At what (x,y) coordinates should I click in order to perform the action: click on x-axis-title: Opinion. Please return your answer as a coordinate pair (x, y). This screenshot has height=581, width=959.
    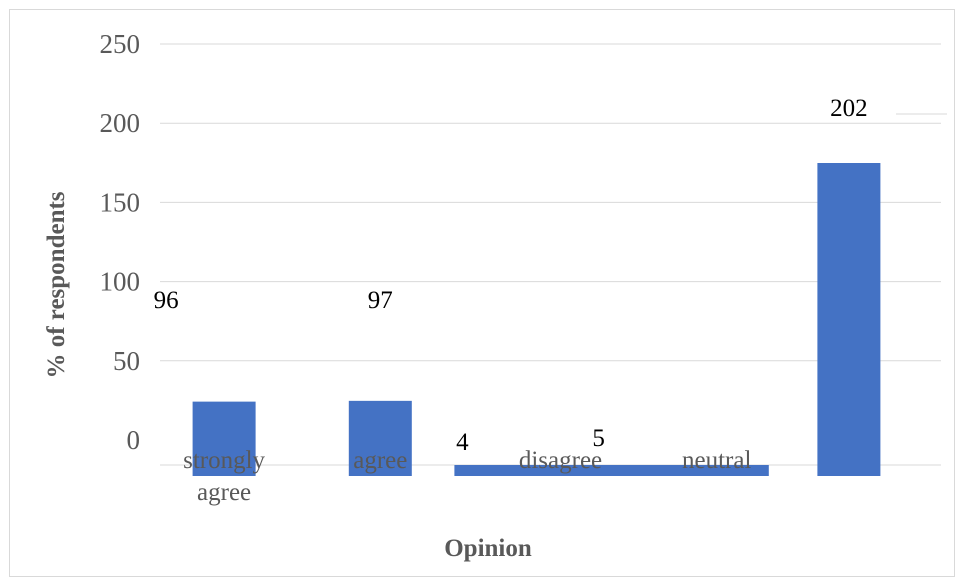
    Looking at the image, I should click on (488, 548).